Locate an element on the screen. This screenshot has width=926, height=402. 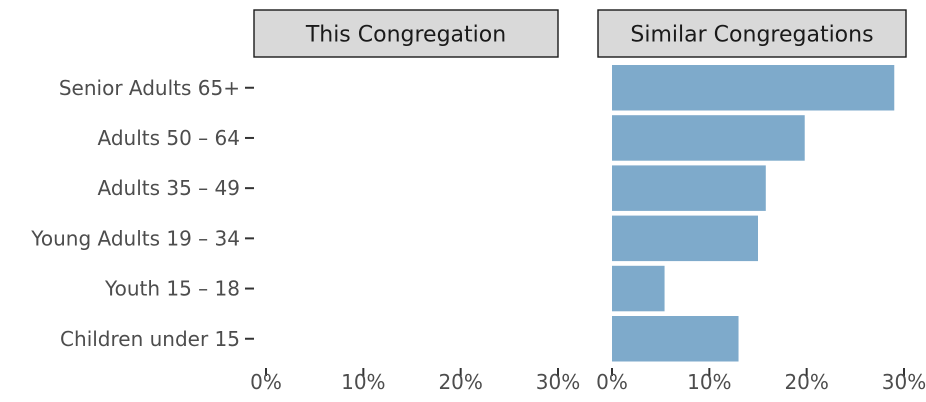
category-label: Senior Adults 65+ is located at coordinates (149, 88).